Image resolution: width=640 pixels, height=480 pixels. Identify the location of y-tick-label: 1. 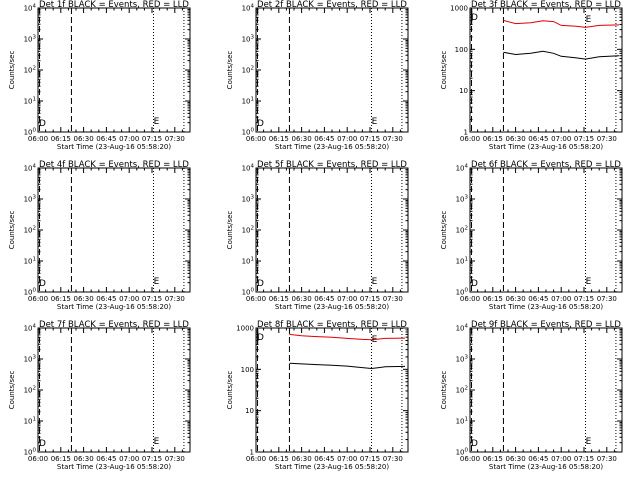
(466, 133).